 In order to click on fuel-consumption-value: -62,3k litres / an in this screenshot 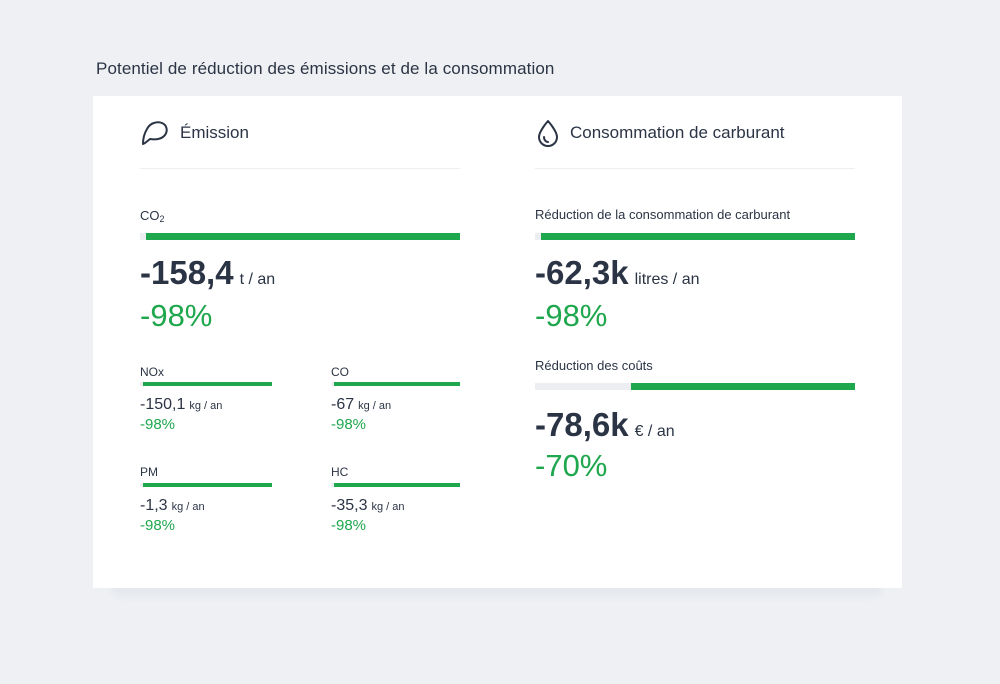, I will do `click(617, 272)`.